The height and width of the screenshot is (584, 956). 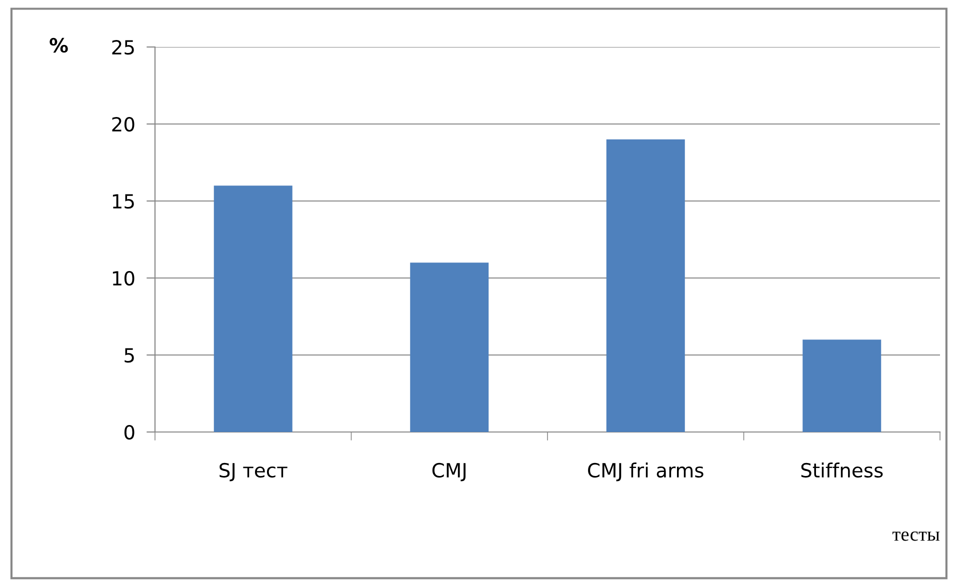 What do you see at coordinates (842, 470) in the screenshot?
I see `x-tick-label: Stiffness` at bounding box center [842, 470].